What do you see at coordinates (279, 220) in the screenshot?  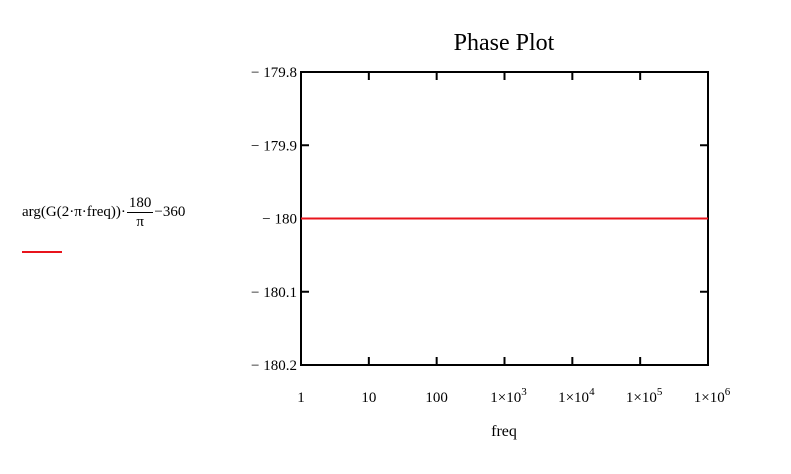 I see `y-tick-label: − 180` at bounding box center [279, 220].